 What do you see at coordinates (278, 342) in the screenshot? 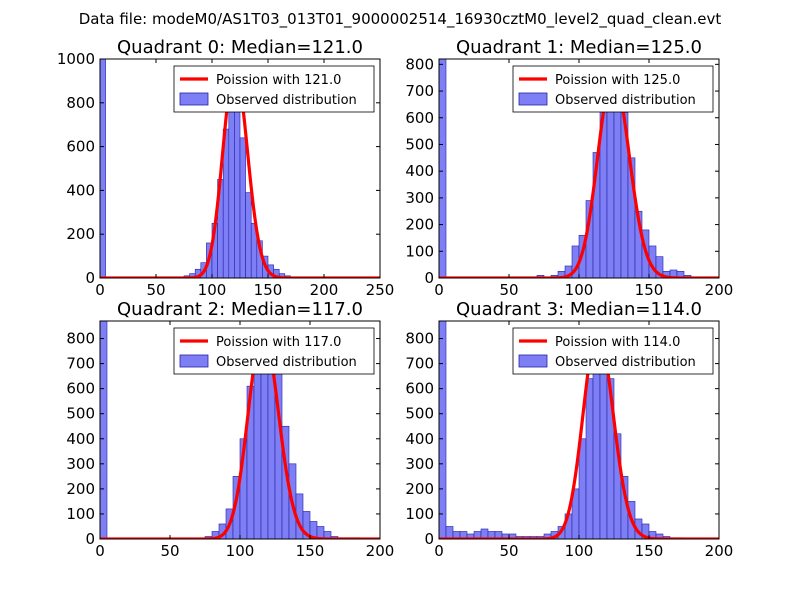
I see `legend-curve-label: Poission with 117.0` at bounding box center [278, 342].